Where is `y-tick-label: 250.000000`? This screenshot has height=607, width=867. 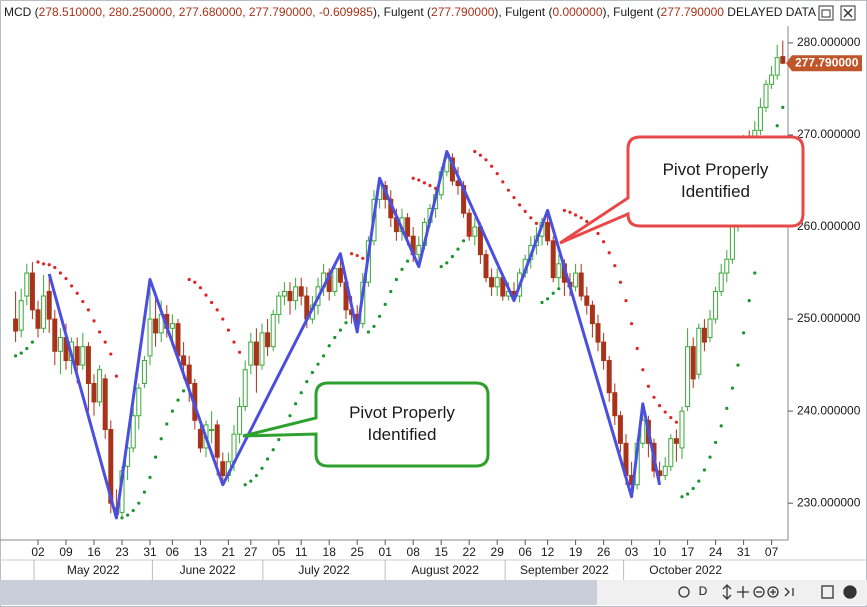 y-tick-label: 250.000000 is located at coordinates (829, 318).